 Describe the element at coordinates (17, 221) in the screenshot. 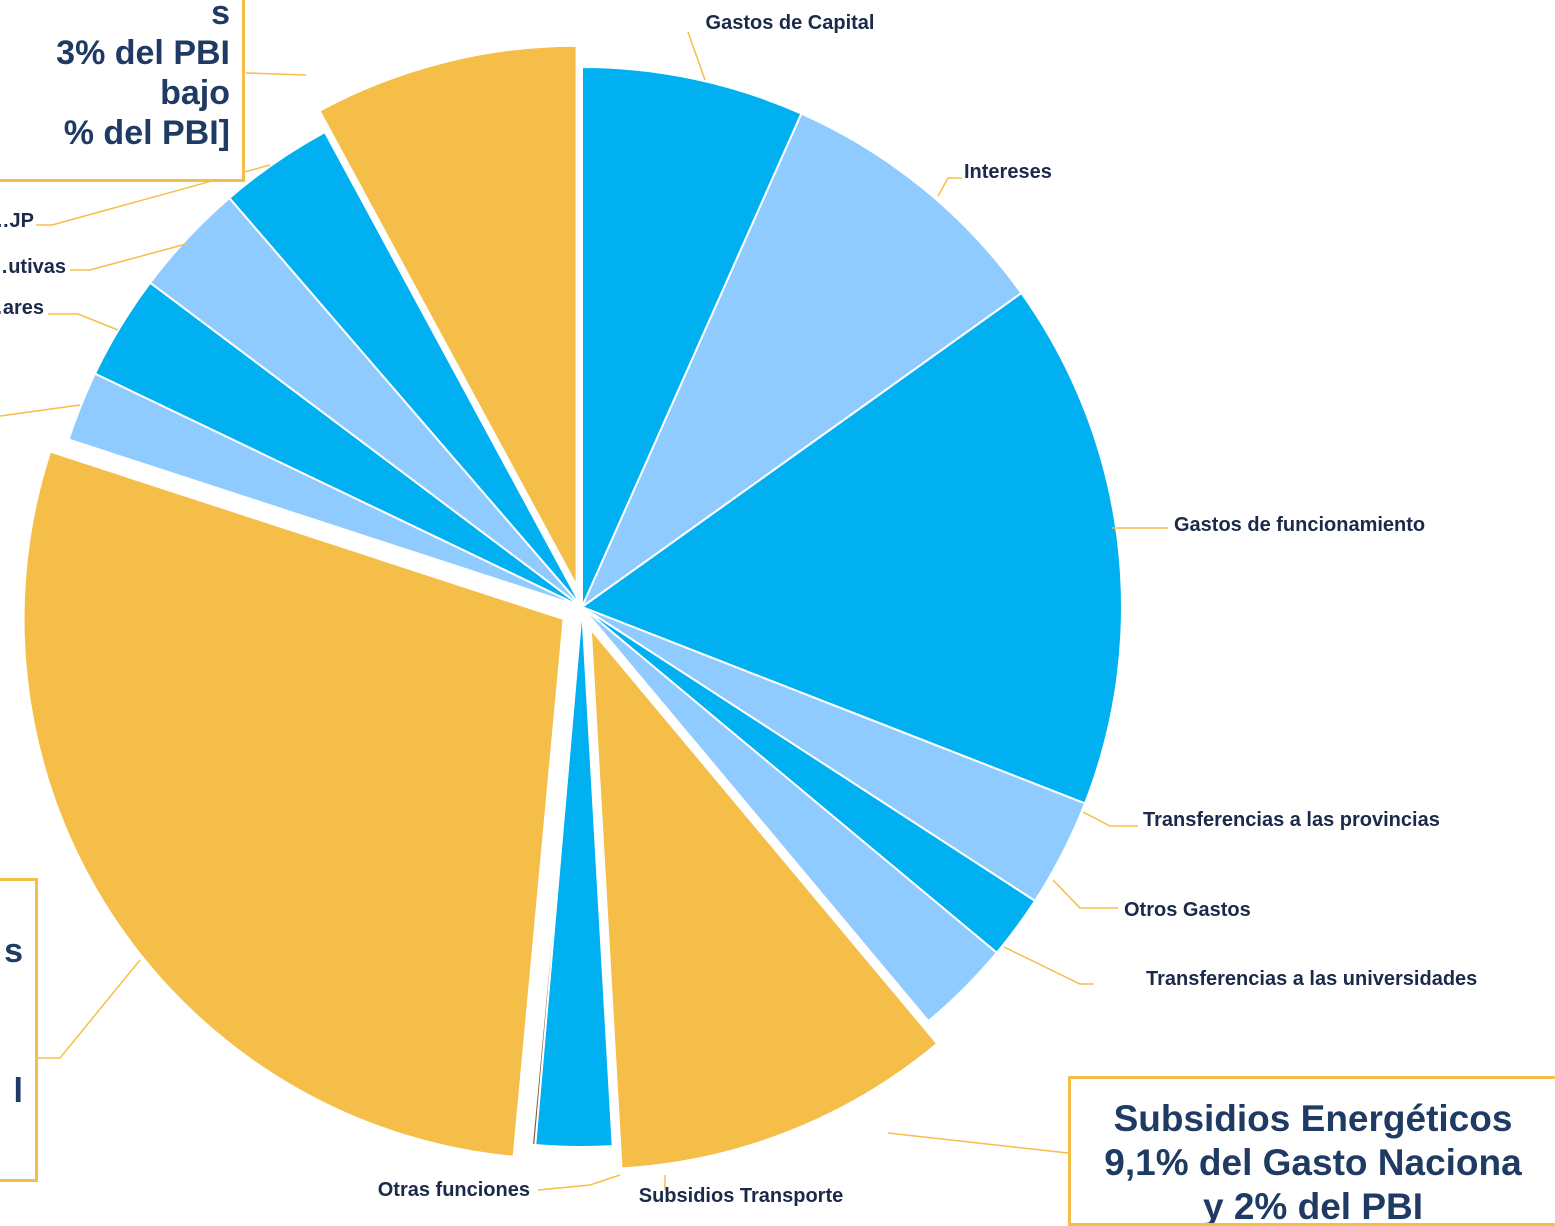

I see `slice-label-jp: …JP` at that location.